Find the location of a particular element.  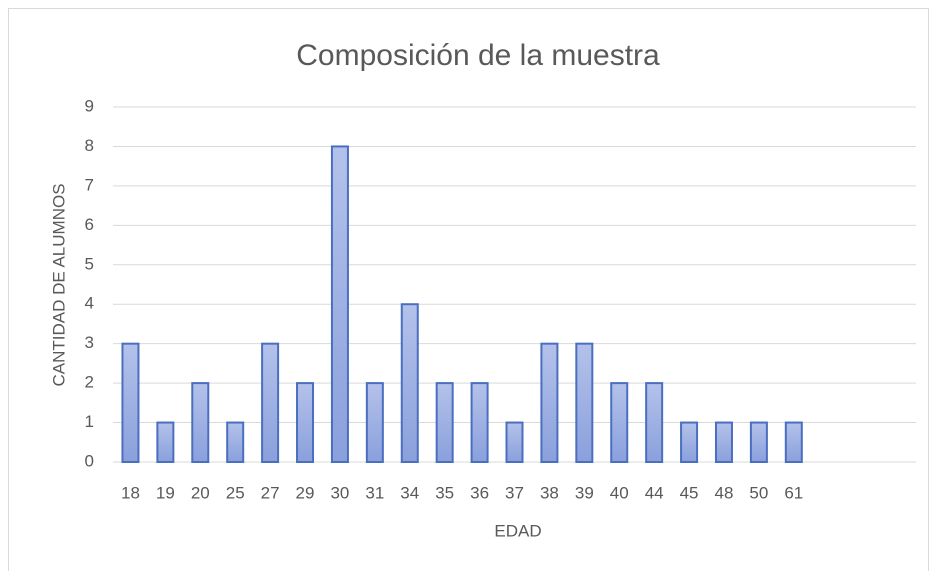

y-tick-label: 7 is located at coordinates (89, 184).